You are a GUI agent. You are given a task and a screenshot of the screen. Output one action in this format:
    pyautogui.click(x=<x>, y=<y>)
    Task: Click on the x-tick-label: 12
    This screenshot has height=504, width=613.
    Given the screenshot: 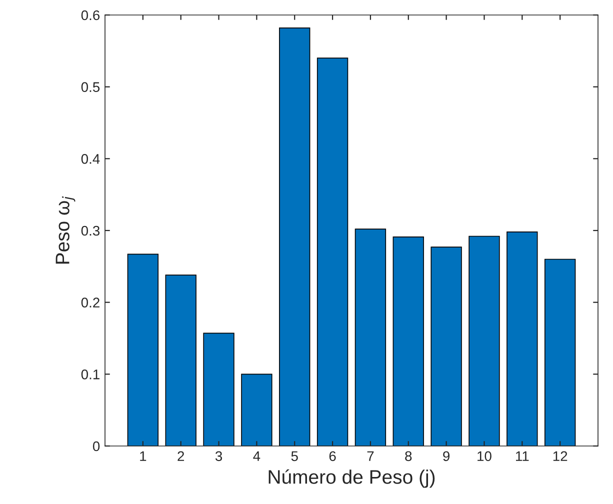 What is the action you would take?
    pyautogui.click(x=560, y=456)
    